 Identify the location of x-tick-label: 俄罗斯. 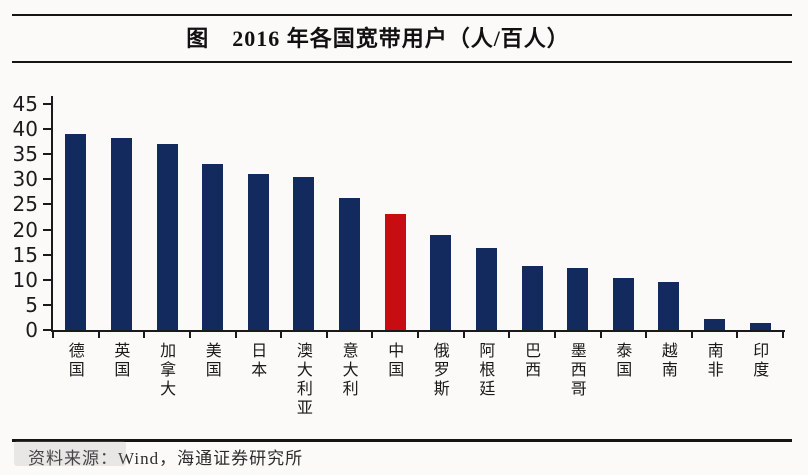
(439, 370).